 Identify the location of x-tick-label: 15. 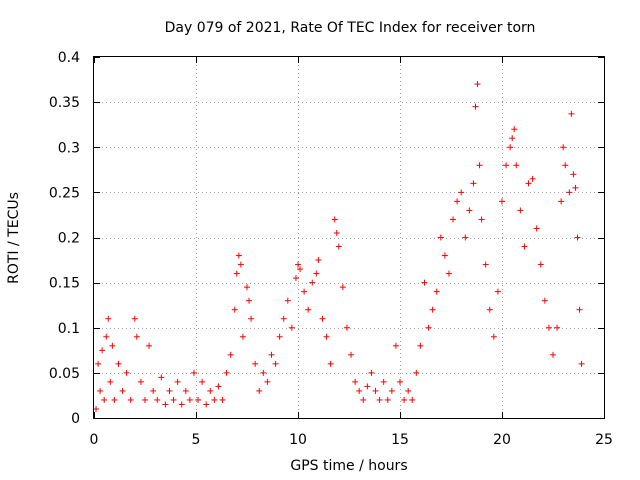
(400, 440).